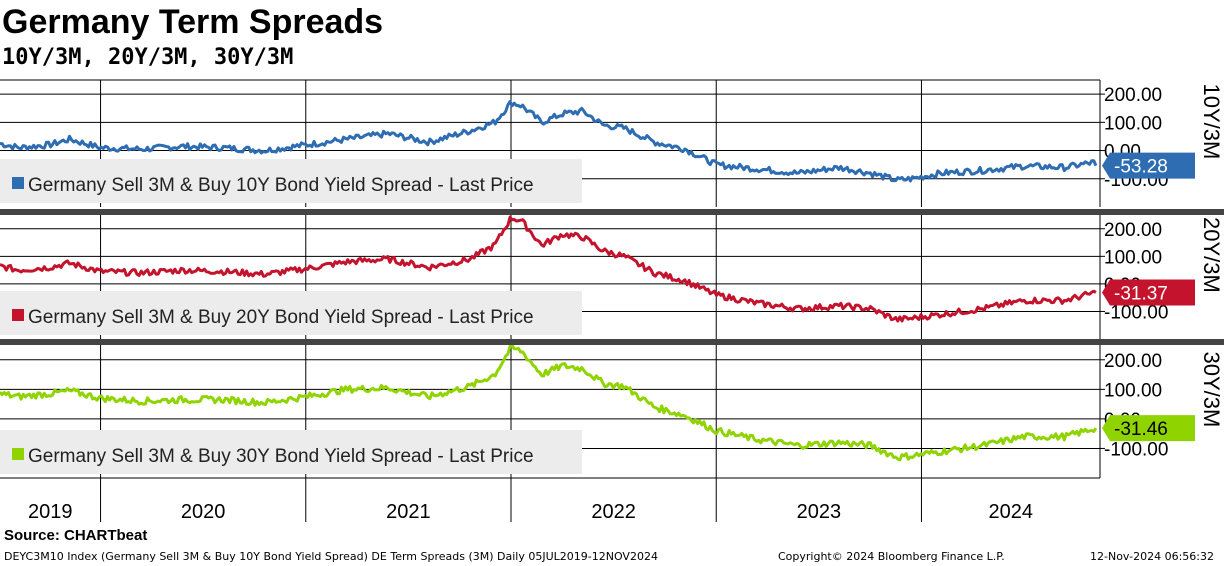 The image size is (1224, 566). What do you see at coordinates (1141, 294) in the screenshot?
I see `last-price-value: -31.37` at bounding box center [1141, 294].